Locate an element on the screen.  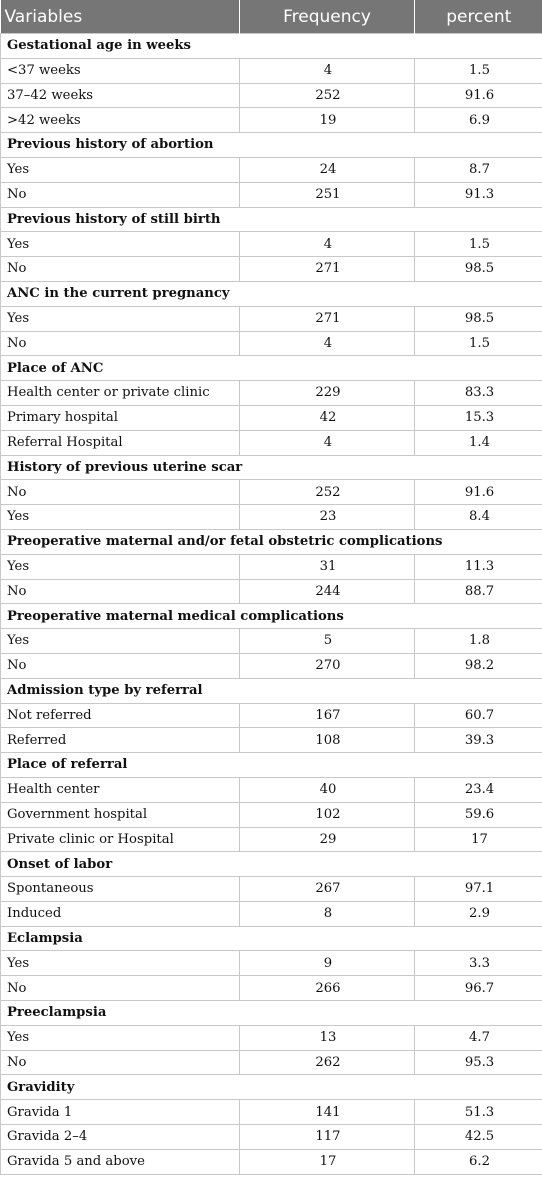
table-row: >42 weeks 19 6.9 is located at coordinates (271, 120).